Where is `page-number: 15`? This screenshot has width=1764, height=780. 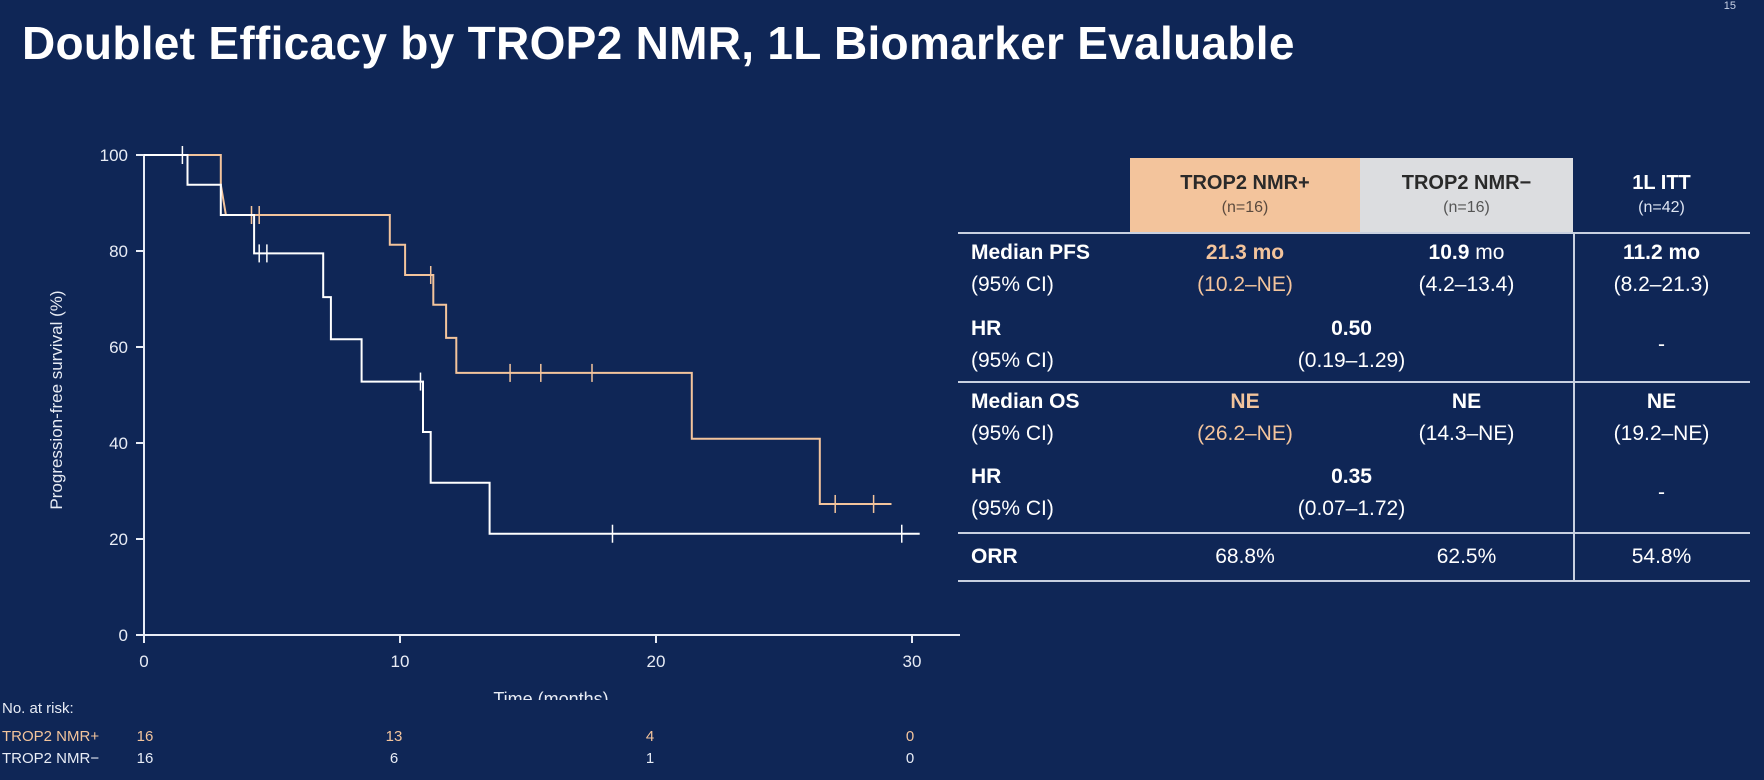 page-number: 15 is located at coordinates (1729, 6).